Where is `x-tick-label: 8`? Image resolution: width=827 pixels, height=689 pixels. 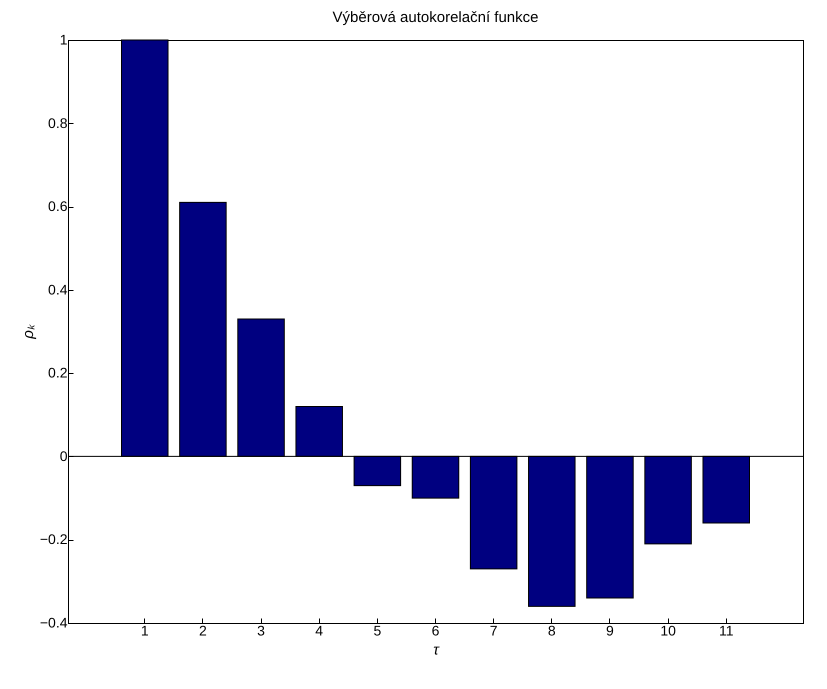
x-tick-label: 8 is located at coordinates (552, 630).